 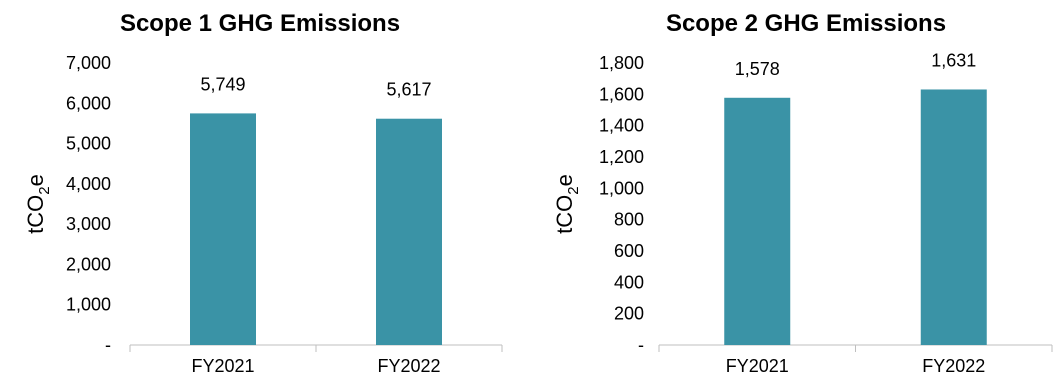 What do you see at coordinates (409, 231) in the screenshot?
I see `chart-1-bar-fy2022` at bounding box center [409, 231].